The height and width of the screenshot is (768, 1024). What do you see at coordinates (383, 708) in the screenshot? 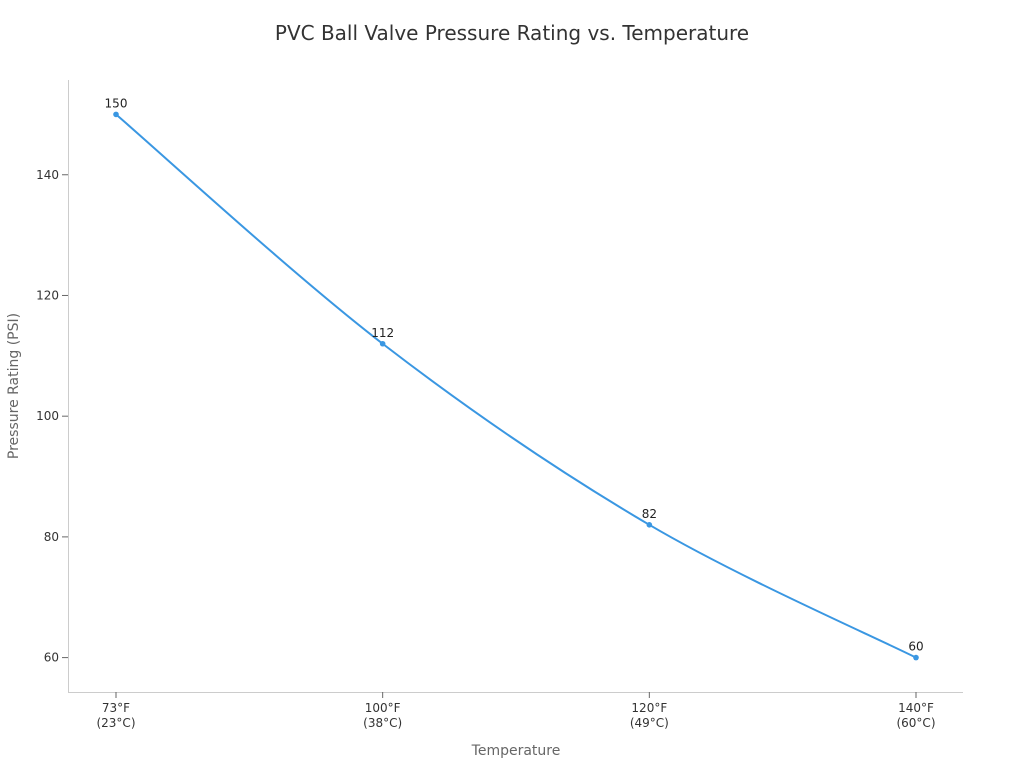
I see `x-tick-label-line-fahrenheit: 100°F` at bounding box center [383, 708].